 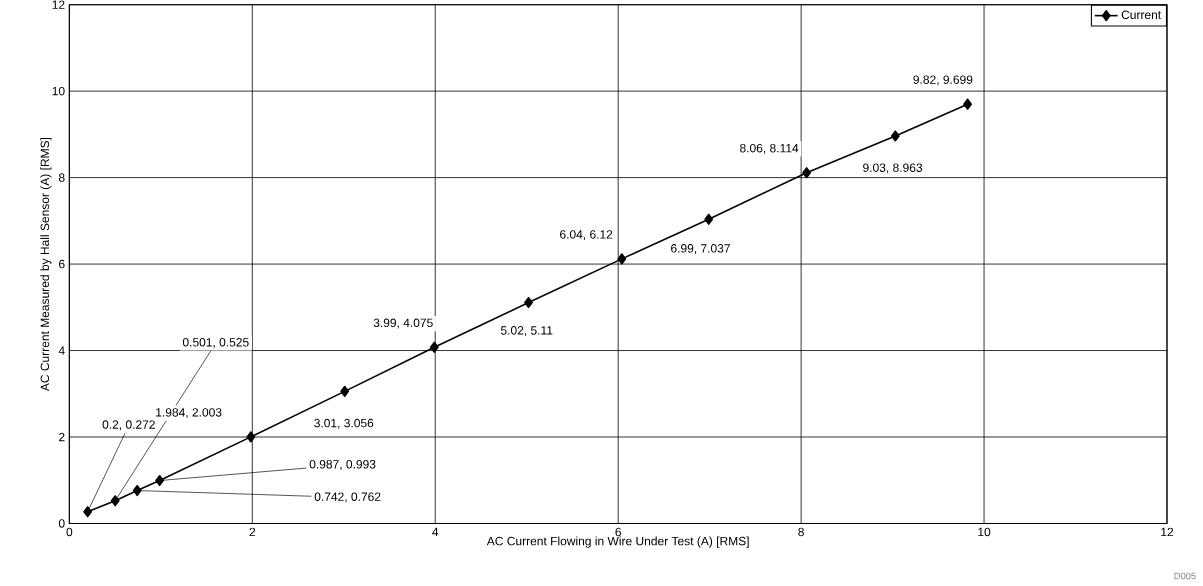 What do you see at coordinates (61, 523) in the screenshot?
I see `y-tick-label: 0` at bounding box center [61, 523].